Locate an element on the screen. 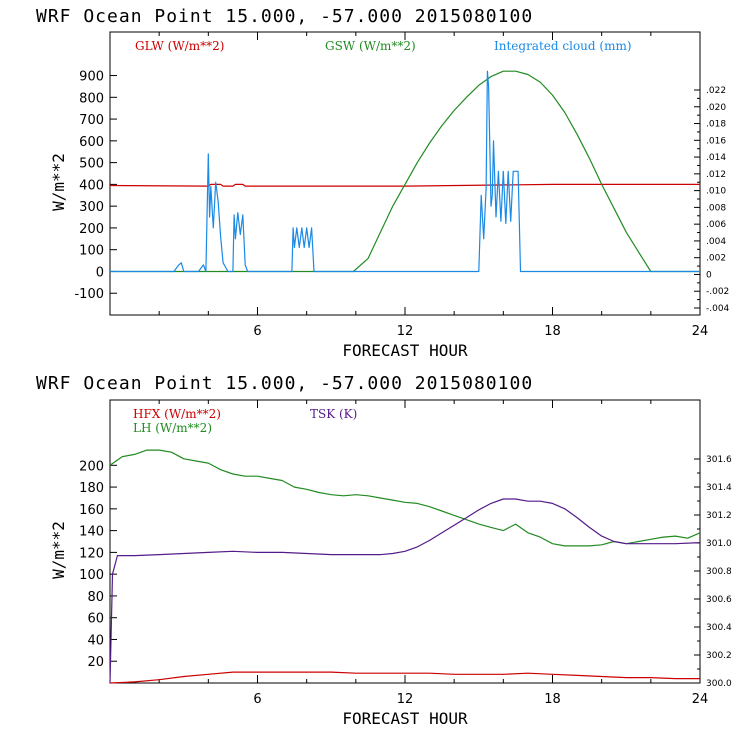 This screenshot has width=740, height=740. y-tick-label: -100 is located at coordinates (89, 294).